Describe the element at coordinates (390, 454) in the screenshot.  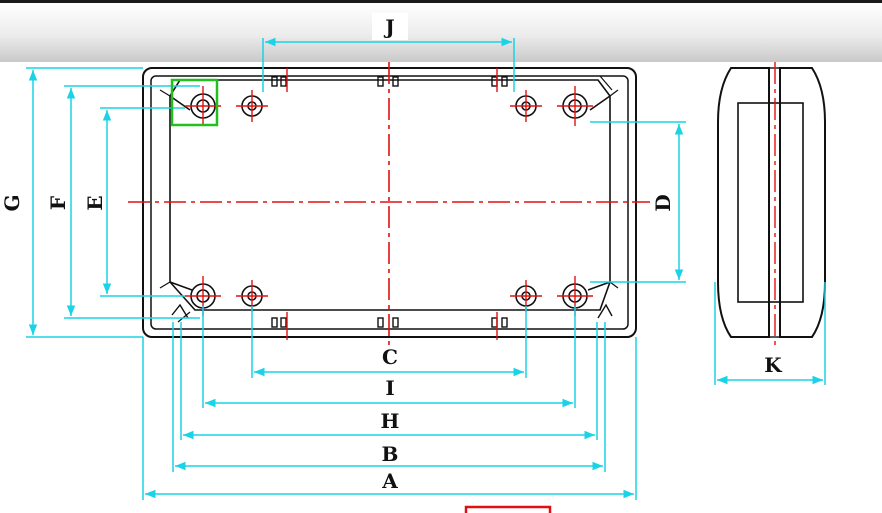
I see `dim-label-b: B` at that location.